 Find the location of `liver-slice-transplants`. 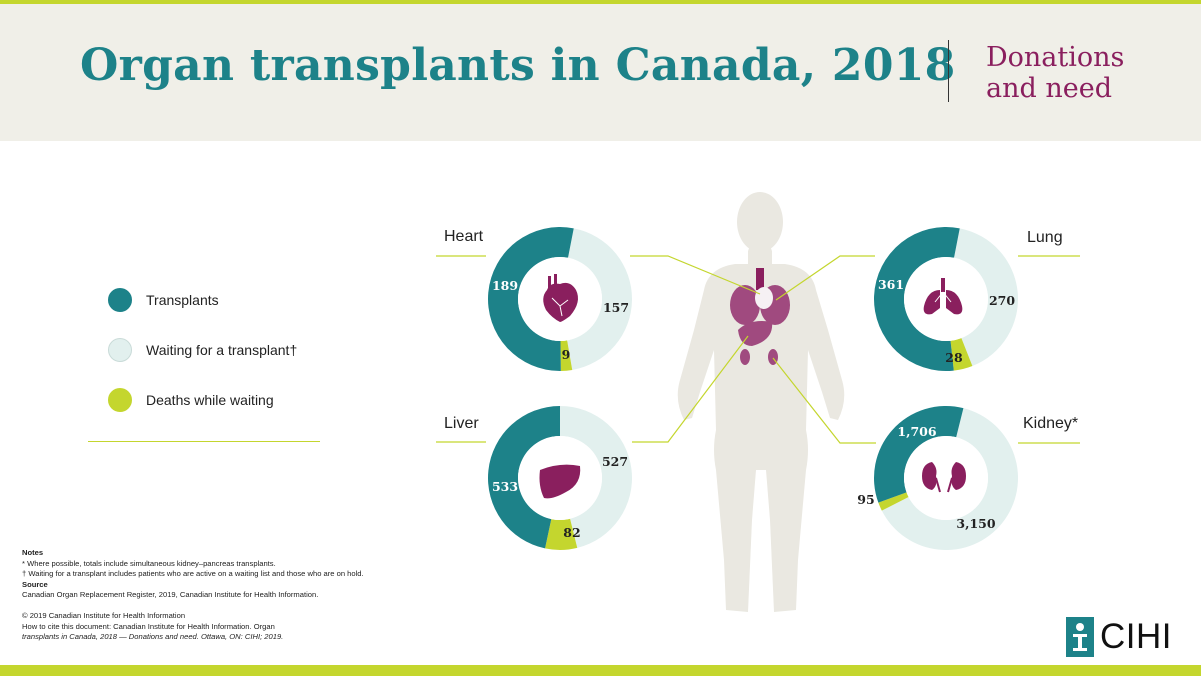

liver-slice-transplants is located at coordinates (523, 477).